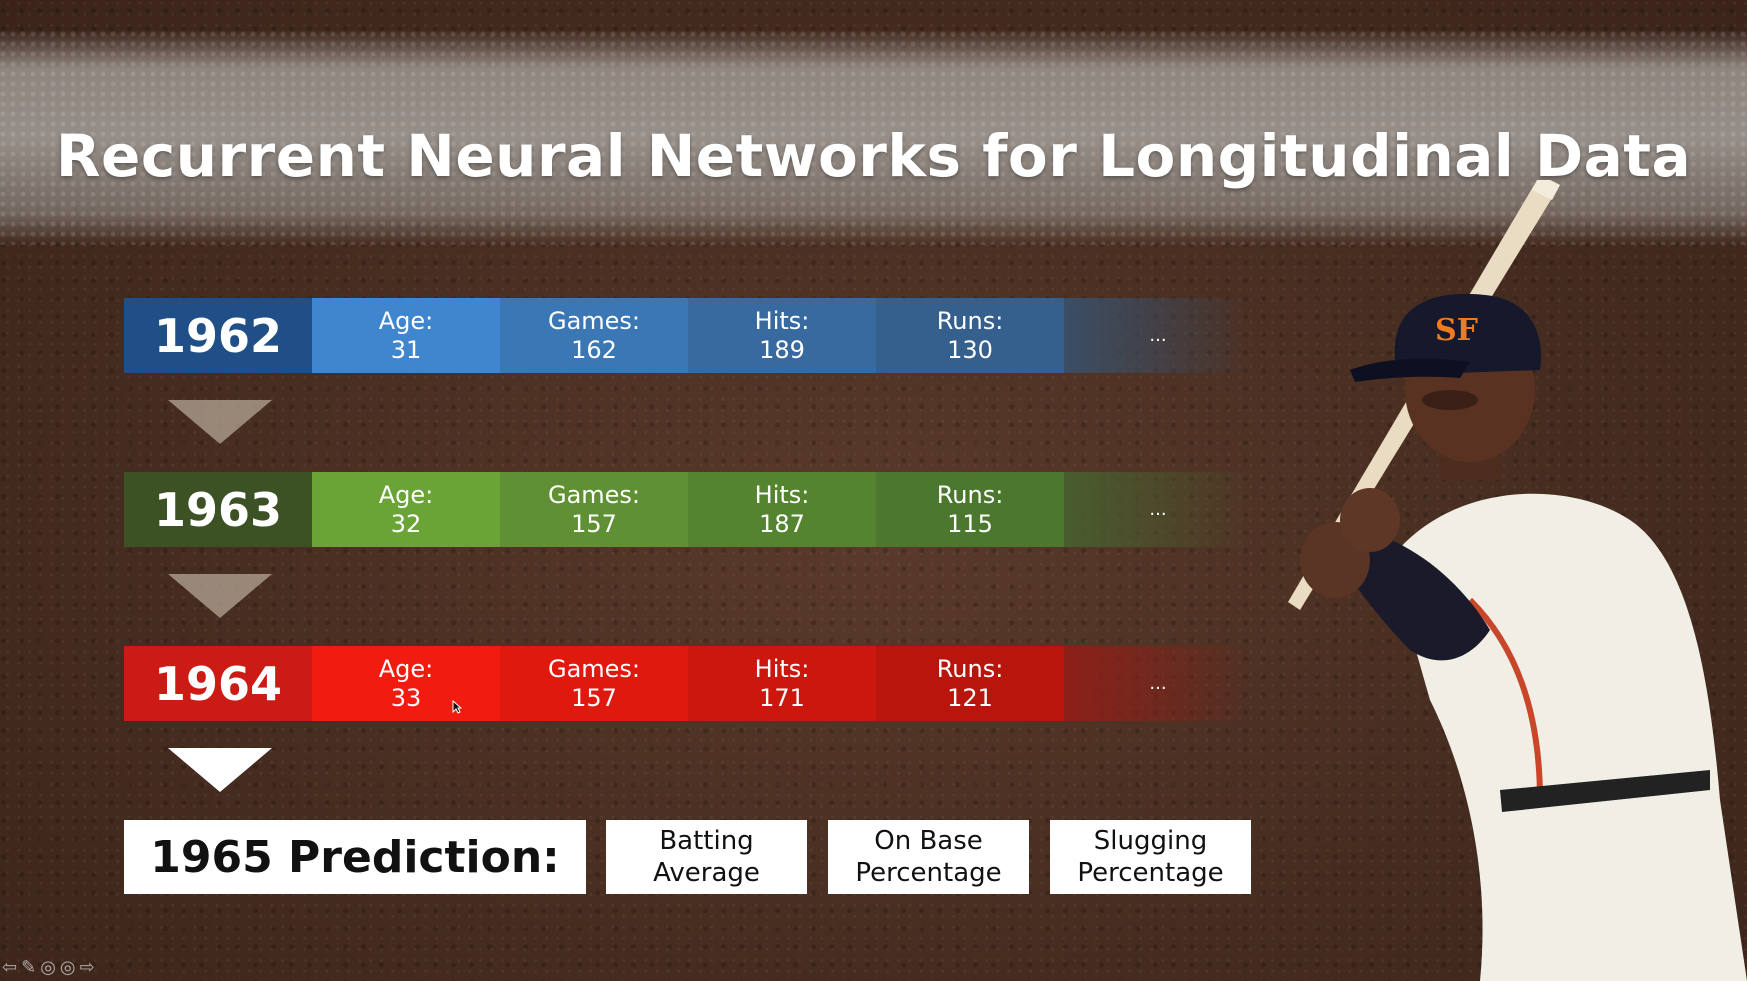  I want to click on stat-value: 130, so click(970, 349).